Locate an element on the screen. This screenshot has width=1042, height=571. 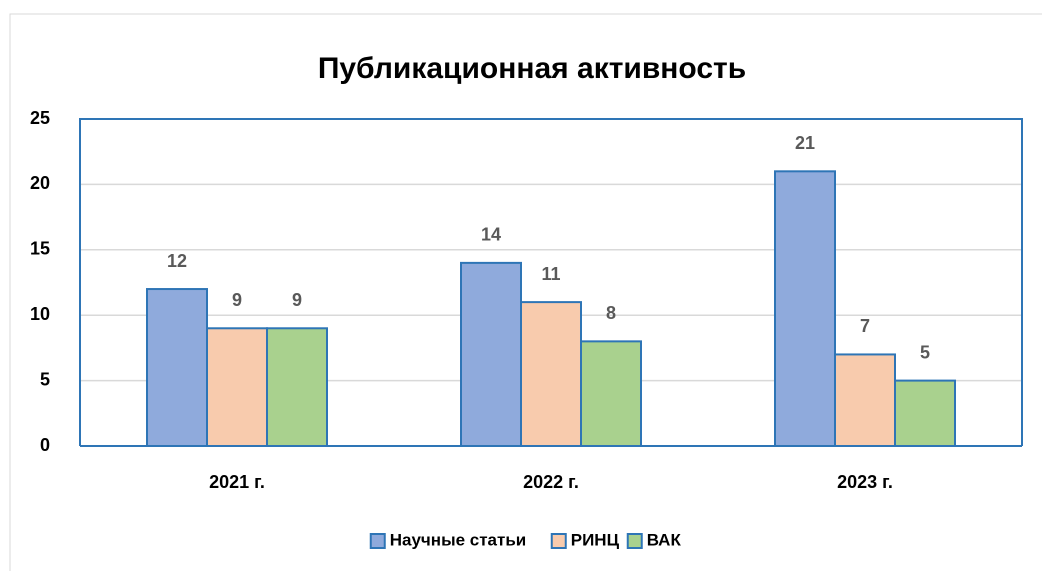
y-tick-label: 20 is located at coordinates (40, 183).